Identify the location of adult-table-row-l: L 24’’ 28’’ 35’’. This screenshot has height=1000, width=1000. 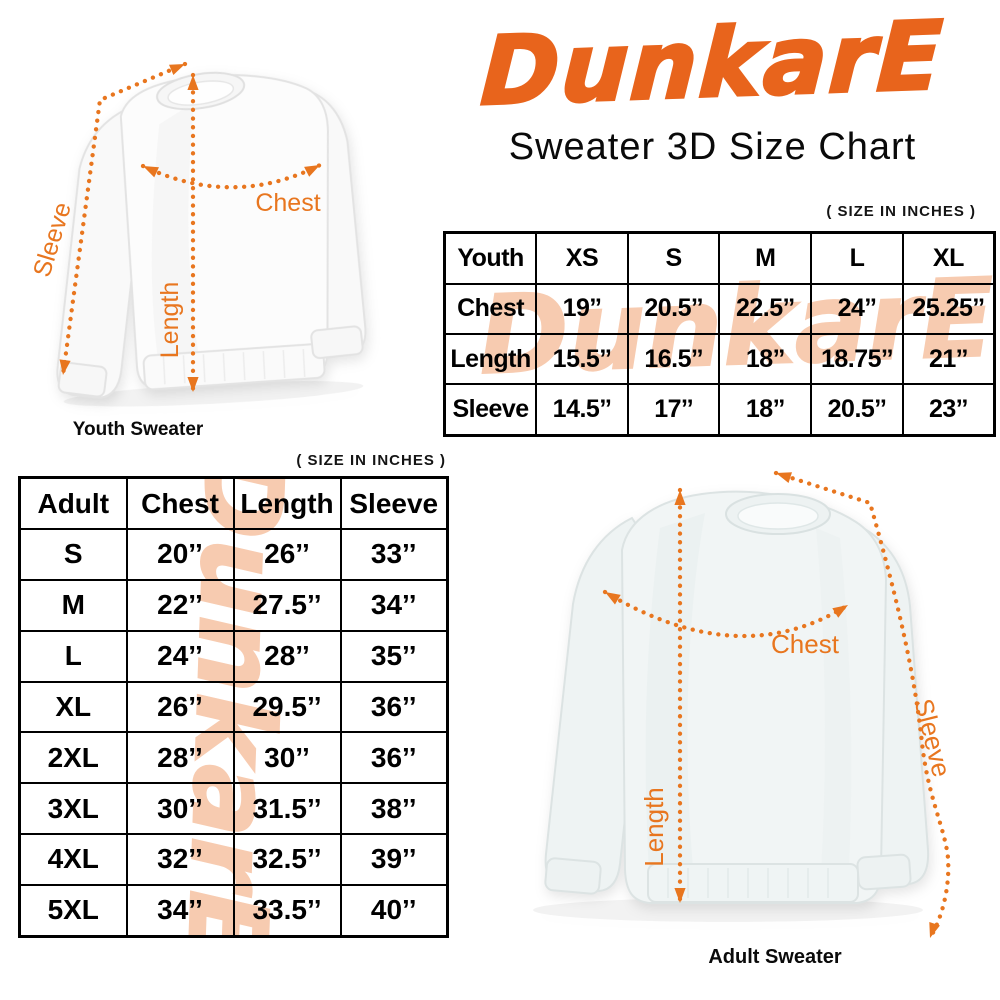
(233, 656).